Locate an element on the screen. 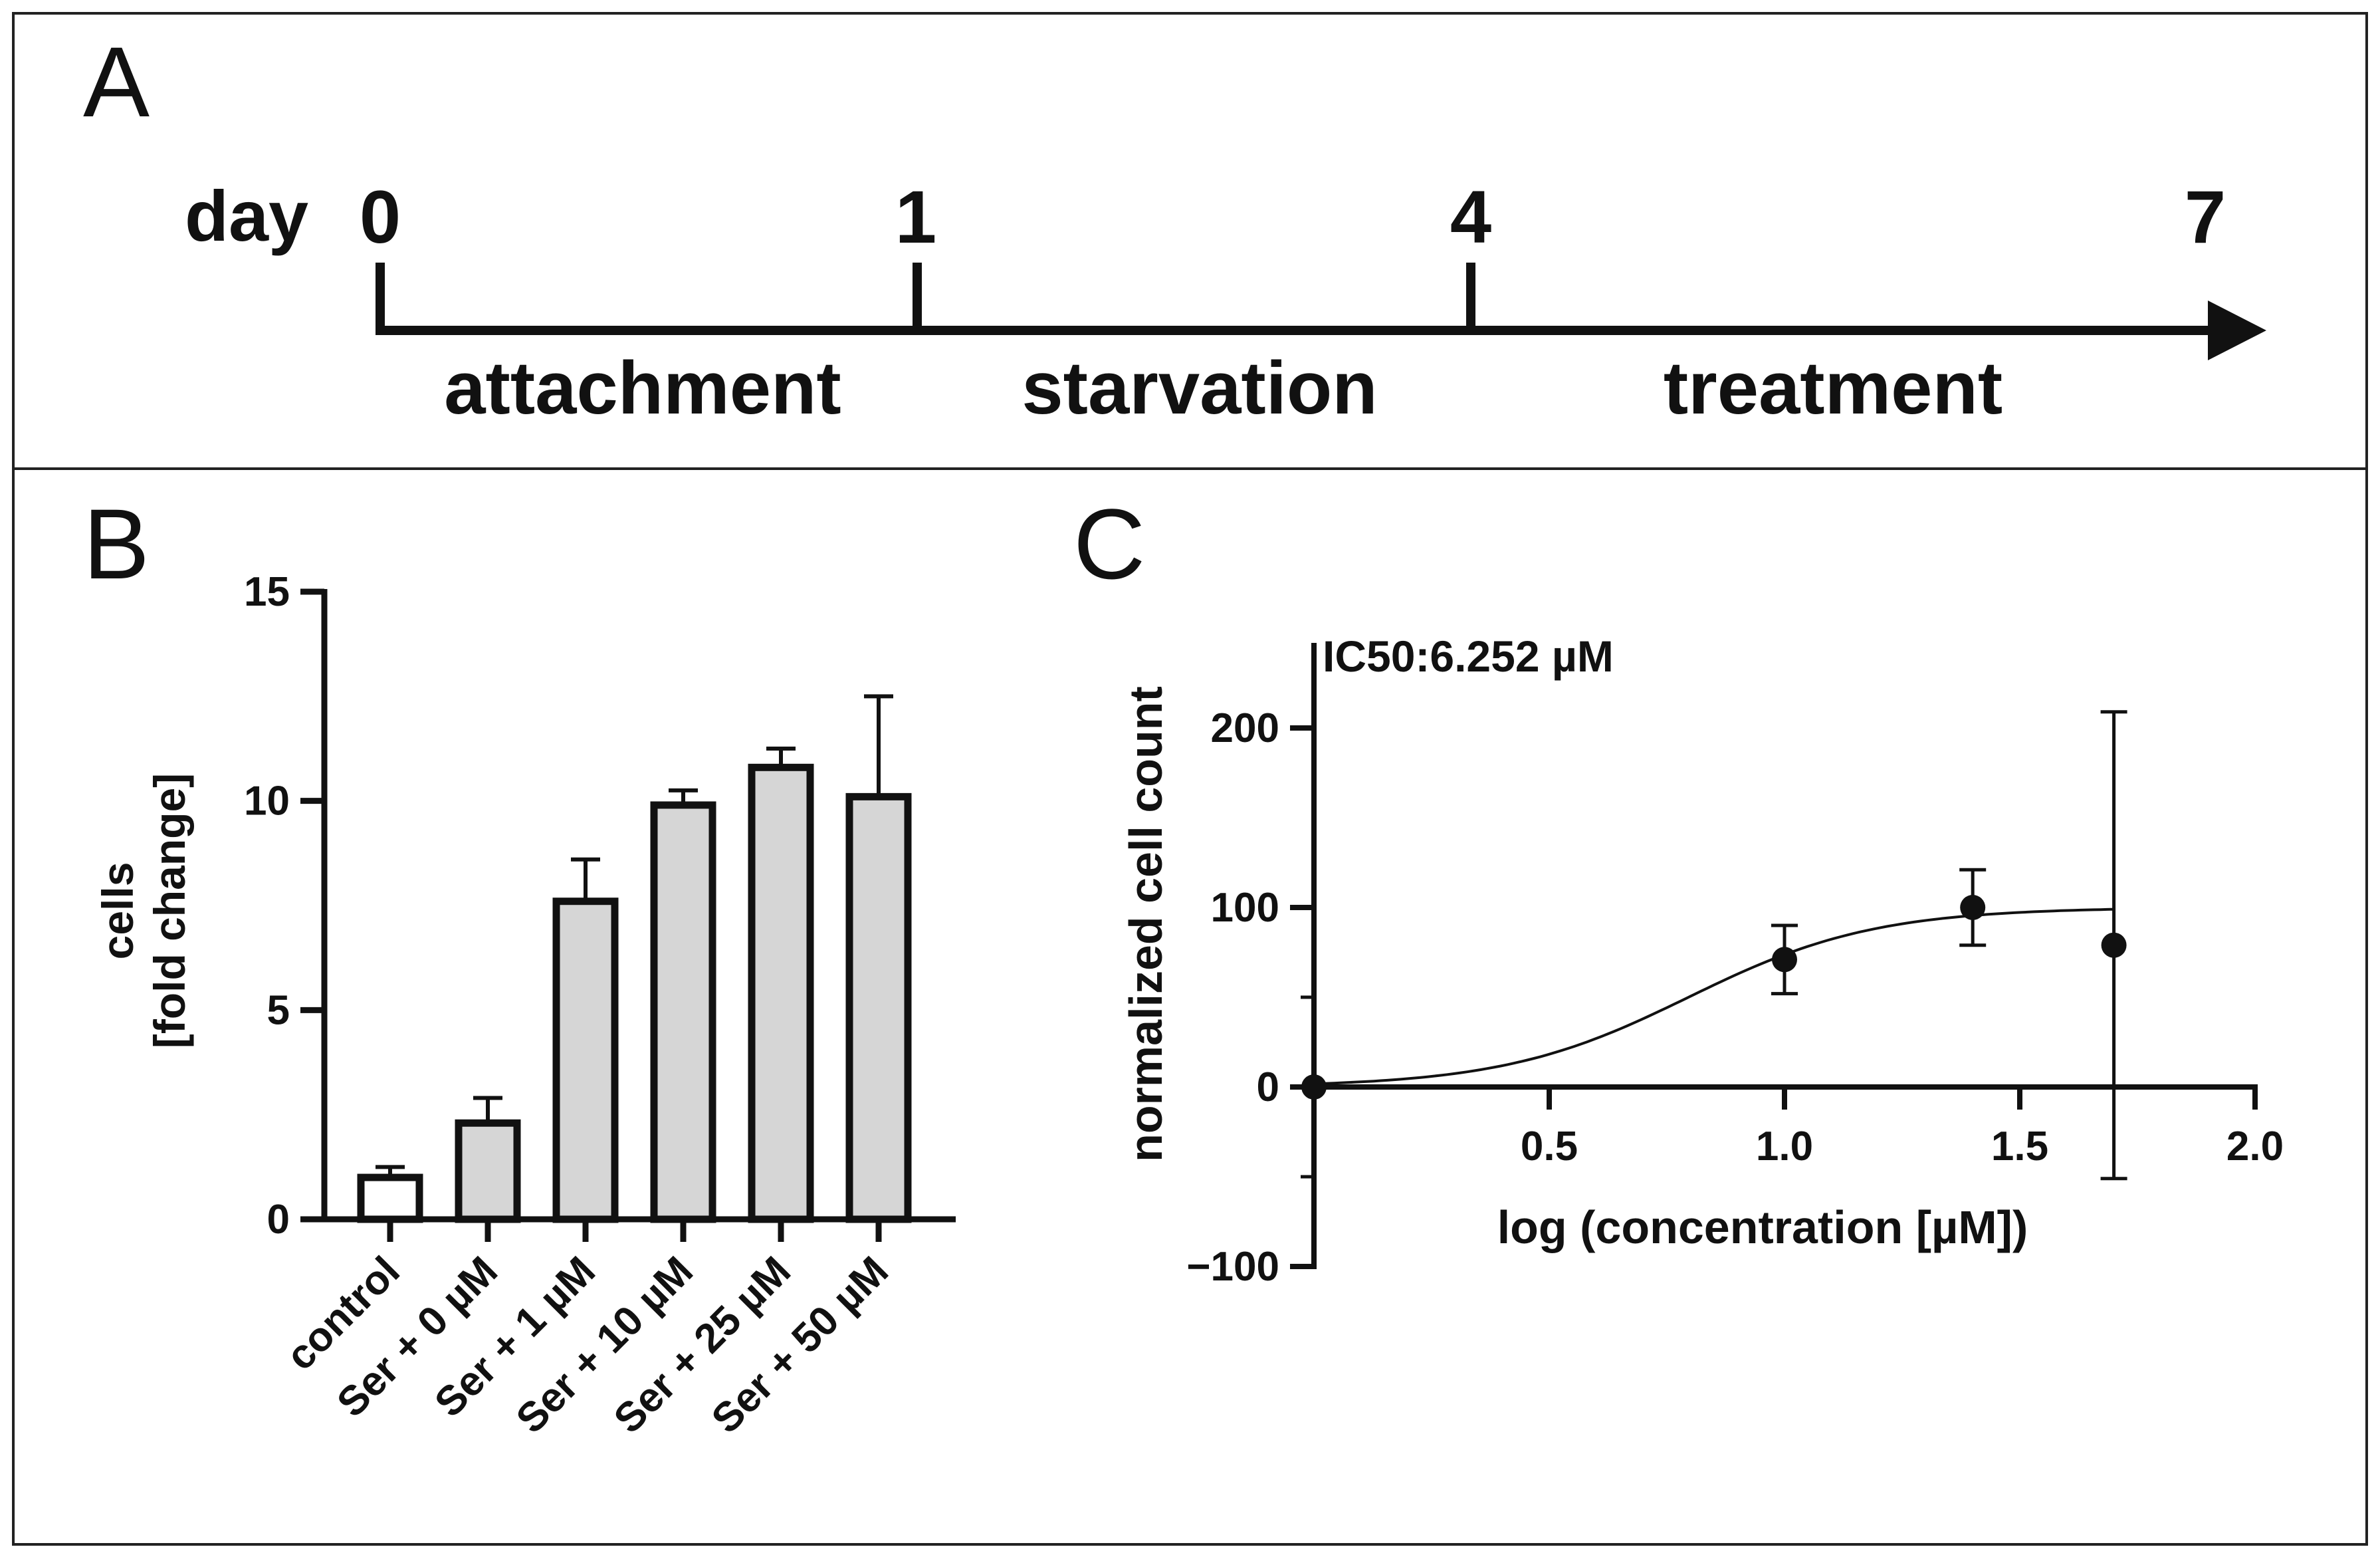 The image size is (2380, 1561). timeline-day-label: day is located at coordinates (246, 216).